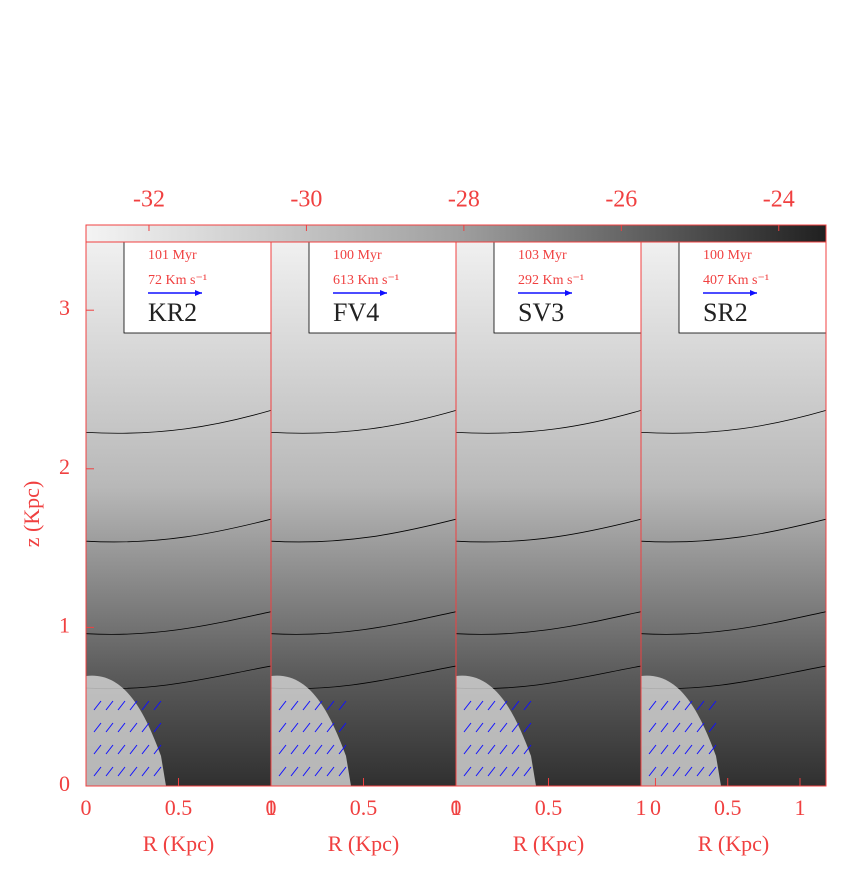 Image resolution: width=866 pixels, height=871 pixels. I want to click on y-tick-label: 1, so click(64, 624).